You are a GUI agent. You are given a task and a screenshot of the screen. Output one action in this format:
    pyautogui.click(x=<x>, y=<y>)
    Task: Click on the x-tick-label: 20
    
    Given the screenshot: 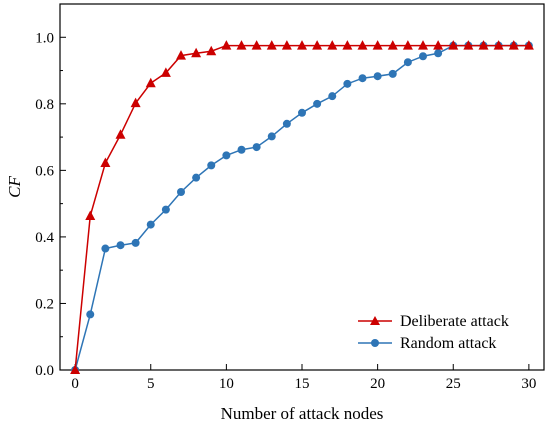 What is the action you would take?
    pyautogui.click(x=377, y=384)
    